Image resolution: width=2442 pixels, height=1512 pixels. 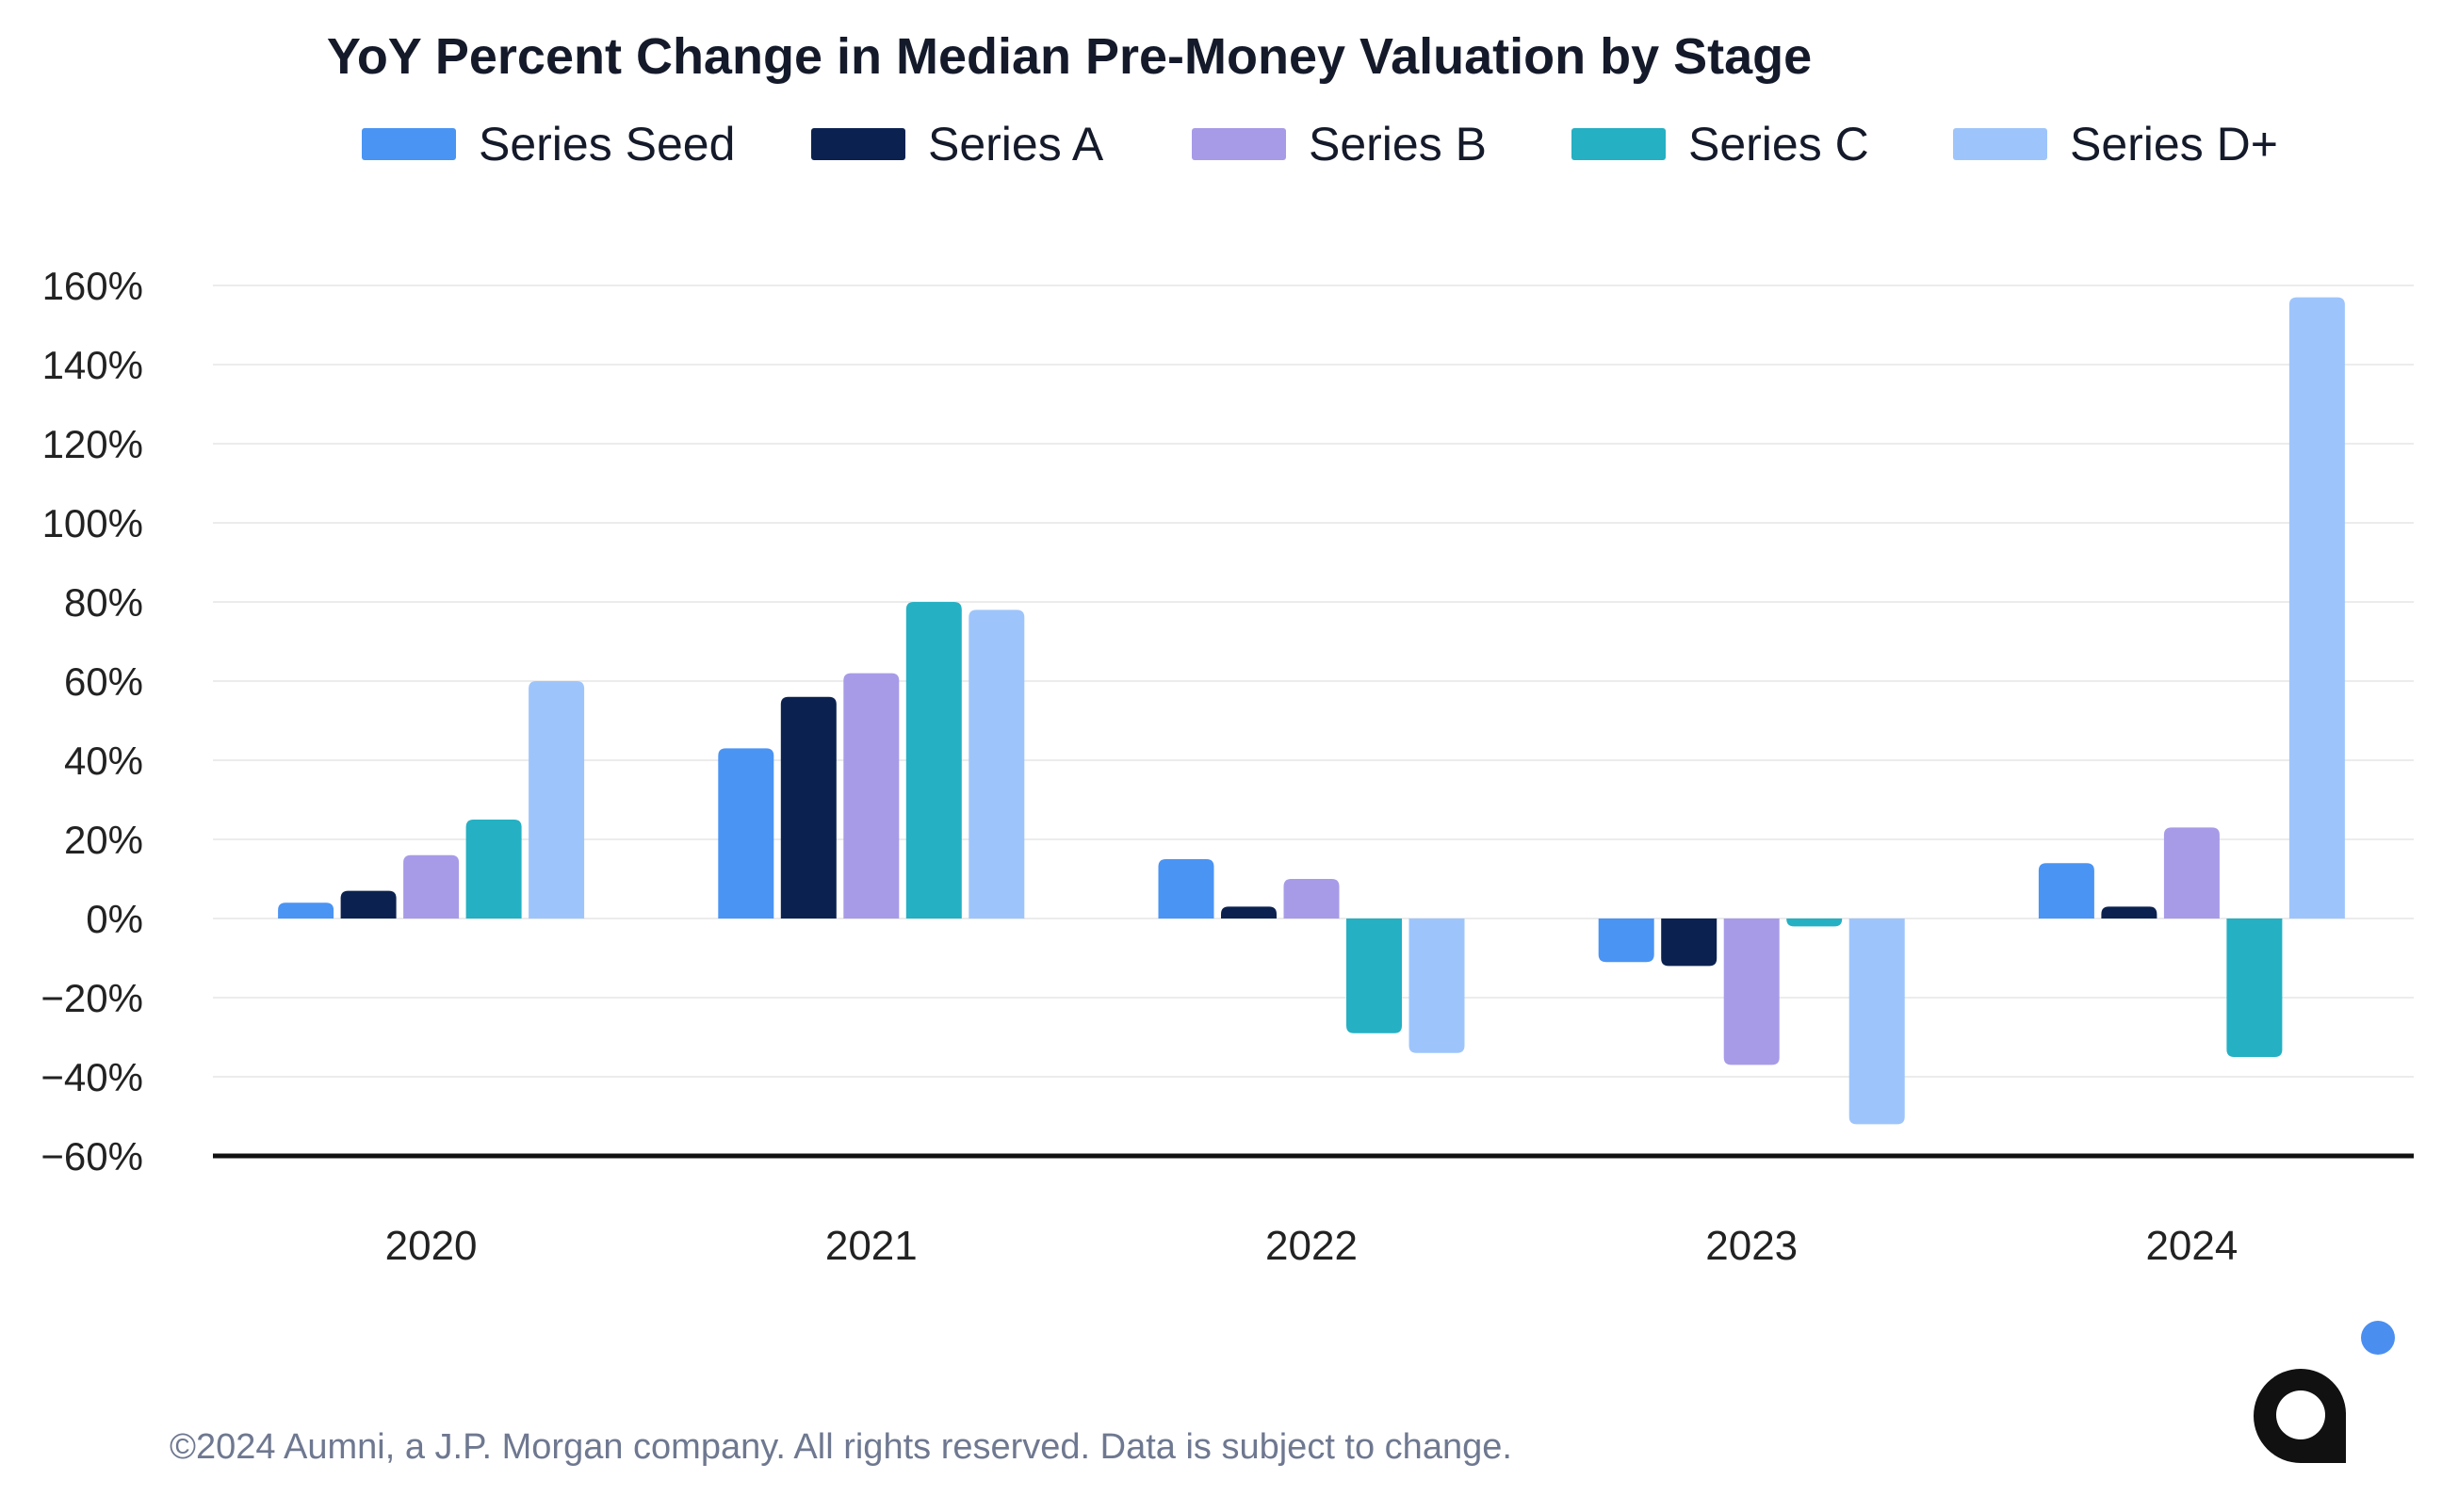 What do you see at coordinates (306, 910) in the screenshot?
I see `bar-series-seed-2020` at bounding box center [306, 910].